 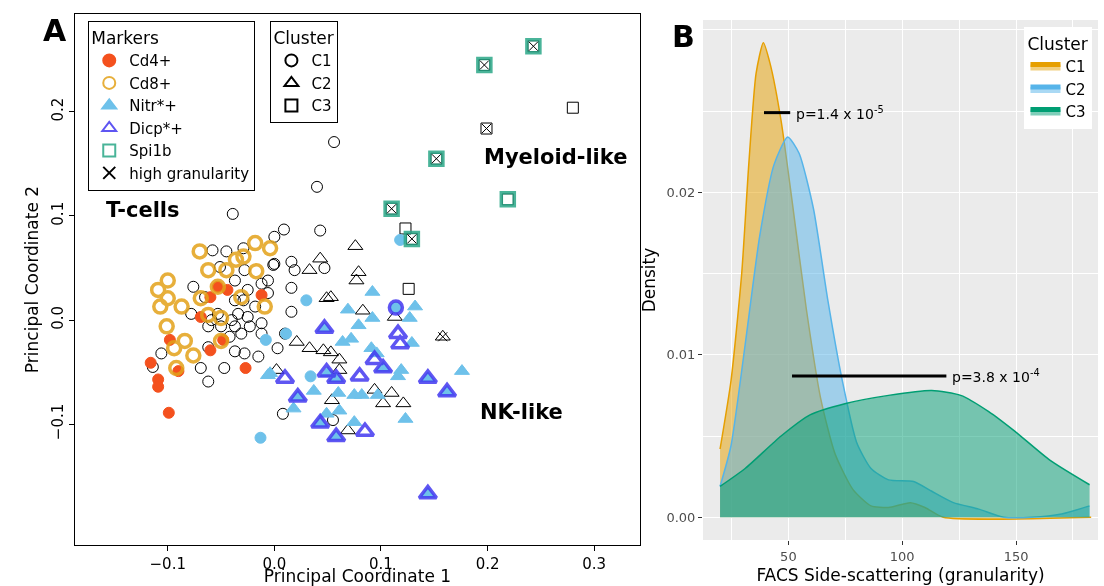 I want to click on annotation: T-cells, so click(x=143, y=210).